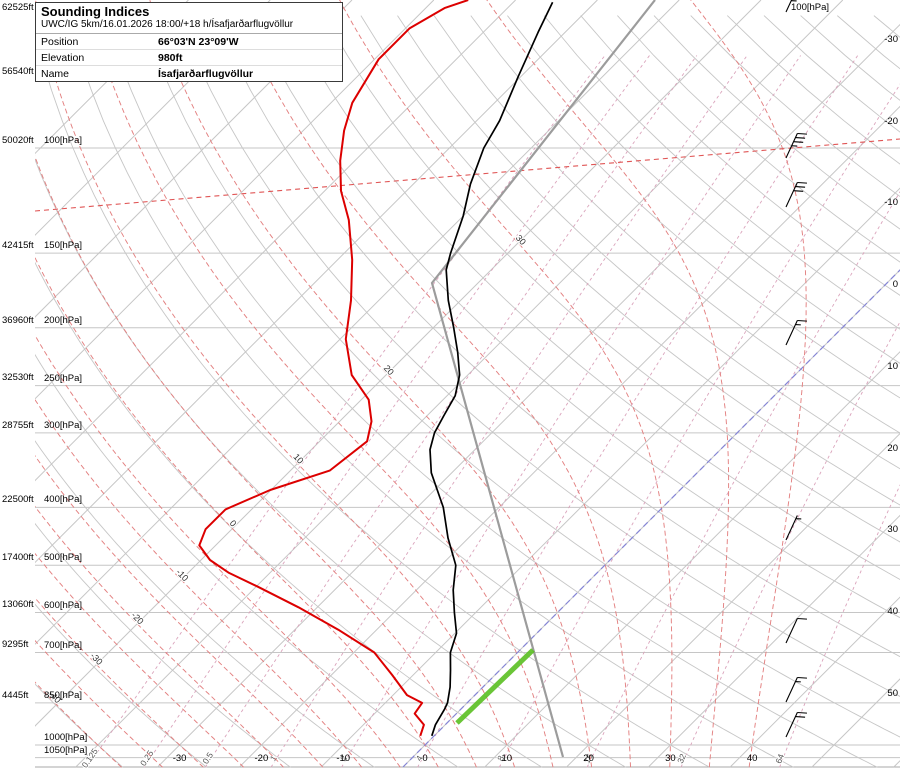 This screenshot has height=773, width=900. What do you see at coordinates (500, 758) in the screenshot?
I see `mixing-ratio-label: 8` at bounding box center [500, 758].